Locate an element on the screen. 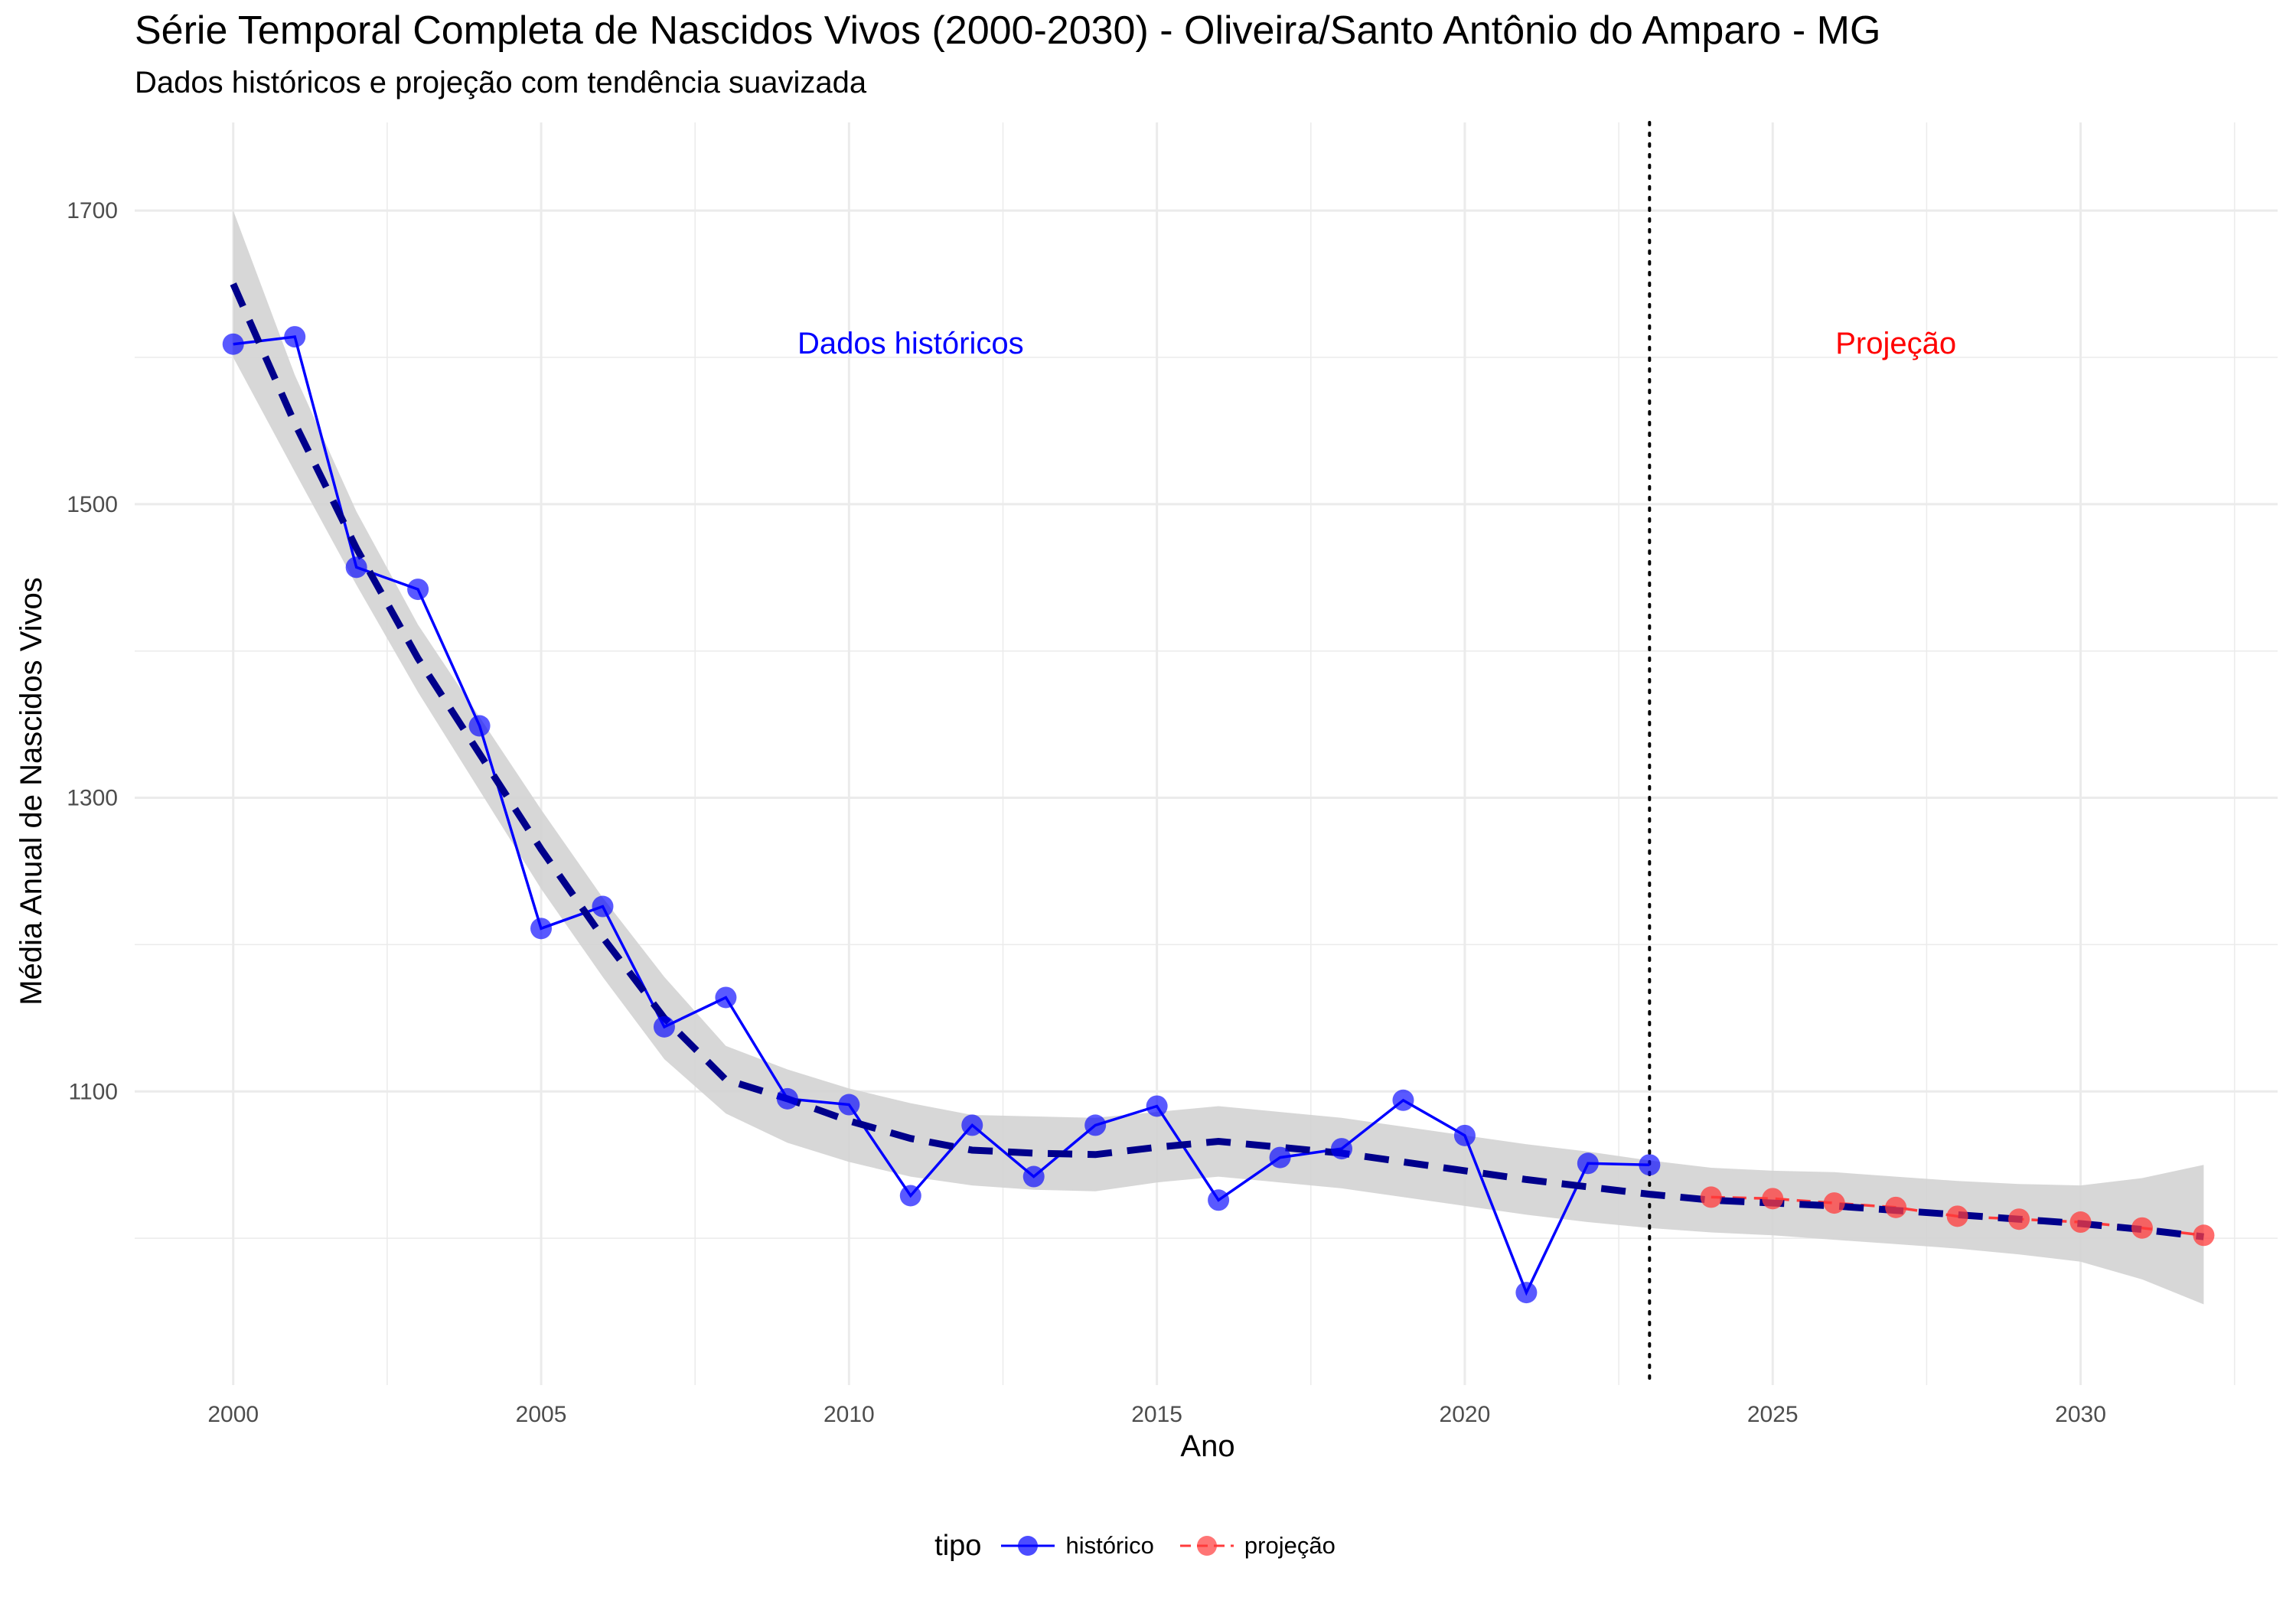  legend: tipo histórico projeção is located at coordinates (1148, 1546).